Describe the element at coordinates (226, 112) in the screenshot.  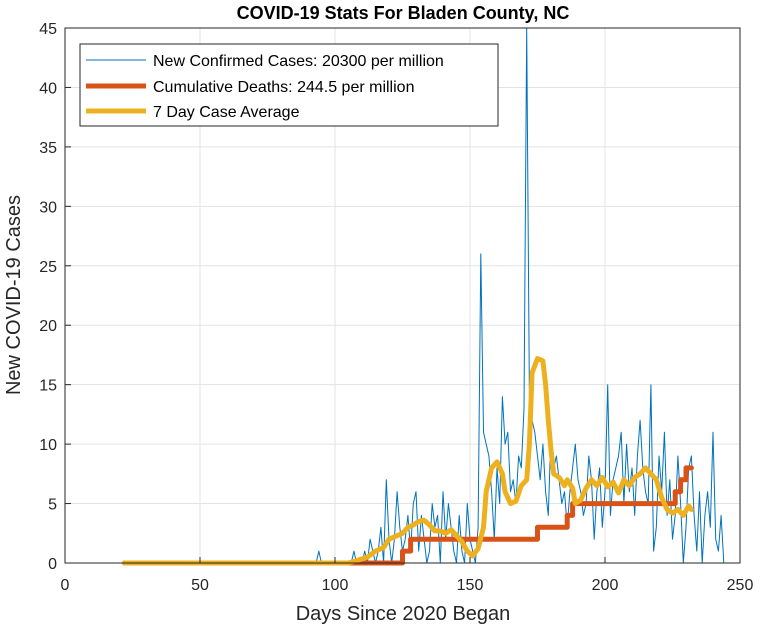
I see `legend-label-average: 7 Day Case Average` at that location.